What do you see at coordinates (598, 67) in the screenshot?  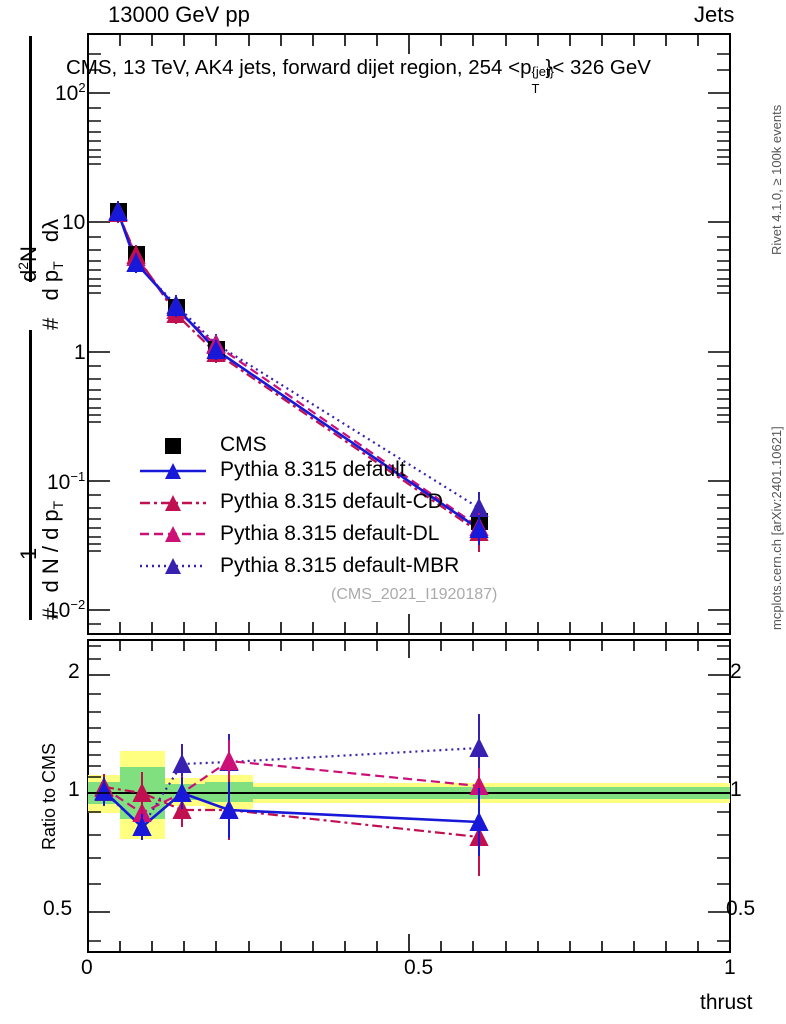 I see `plot-title-tail: }< 326 GeV` at bounding box center [598, 67].